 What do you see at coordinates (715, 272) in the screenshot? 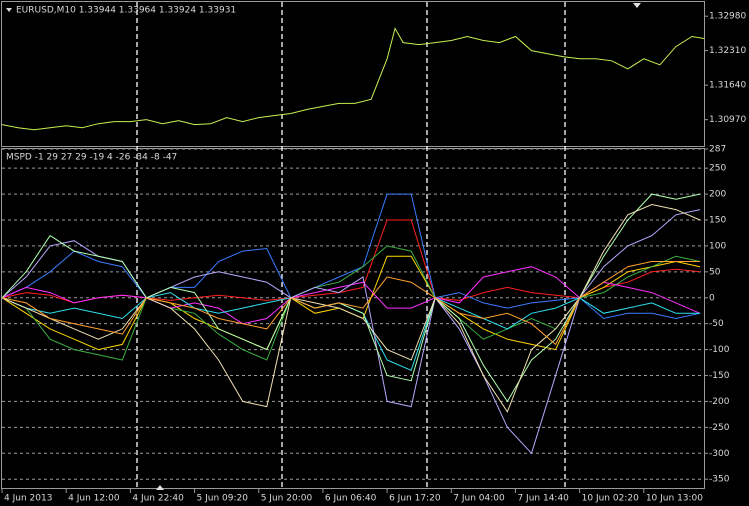
I see `y-tick-label: 50` at bounding box center [715, 272].